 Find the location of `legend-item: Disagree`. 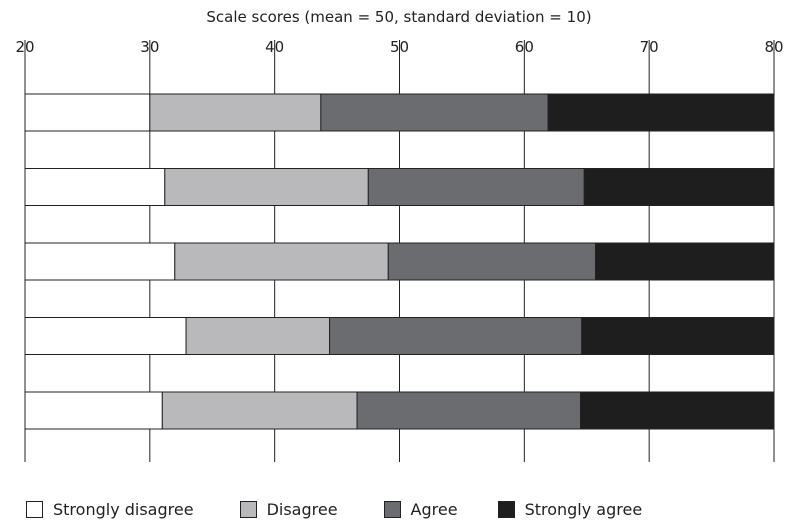

legend-item: Disagree is located at coordinates (288, 509).